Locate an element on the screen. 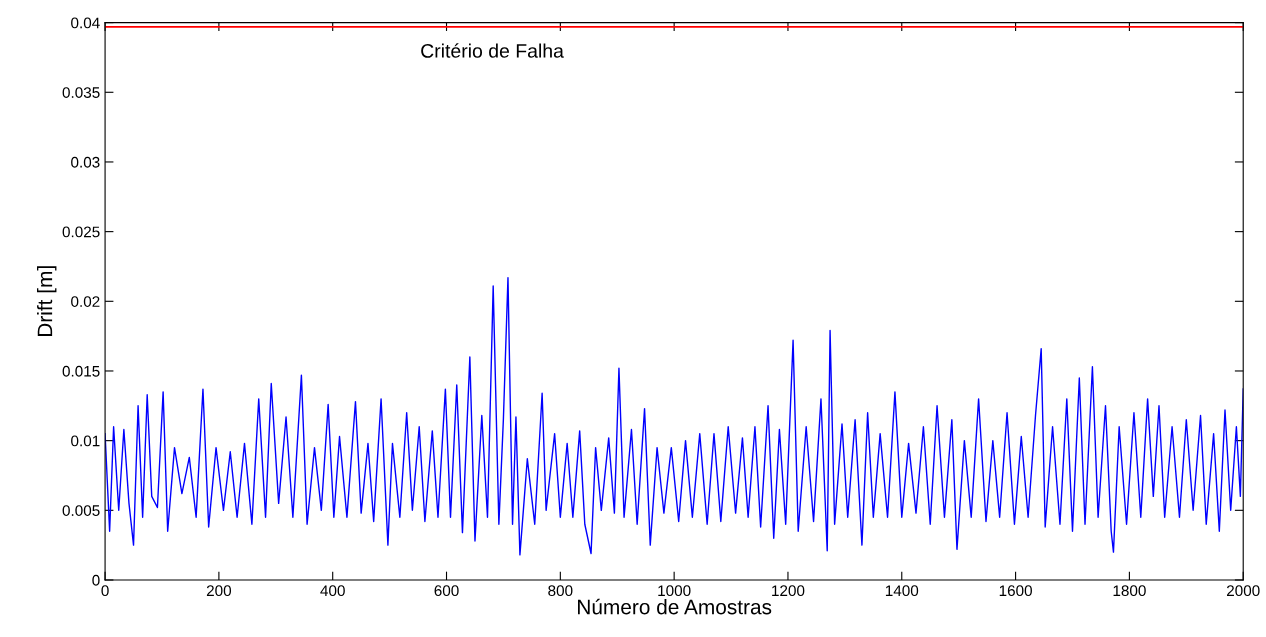 Image resolution: width=1266 pixels, height=637 pixels. ref-line-label: Critério de Falha is located at coordinates (492, 50).